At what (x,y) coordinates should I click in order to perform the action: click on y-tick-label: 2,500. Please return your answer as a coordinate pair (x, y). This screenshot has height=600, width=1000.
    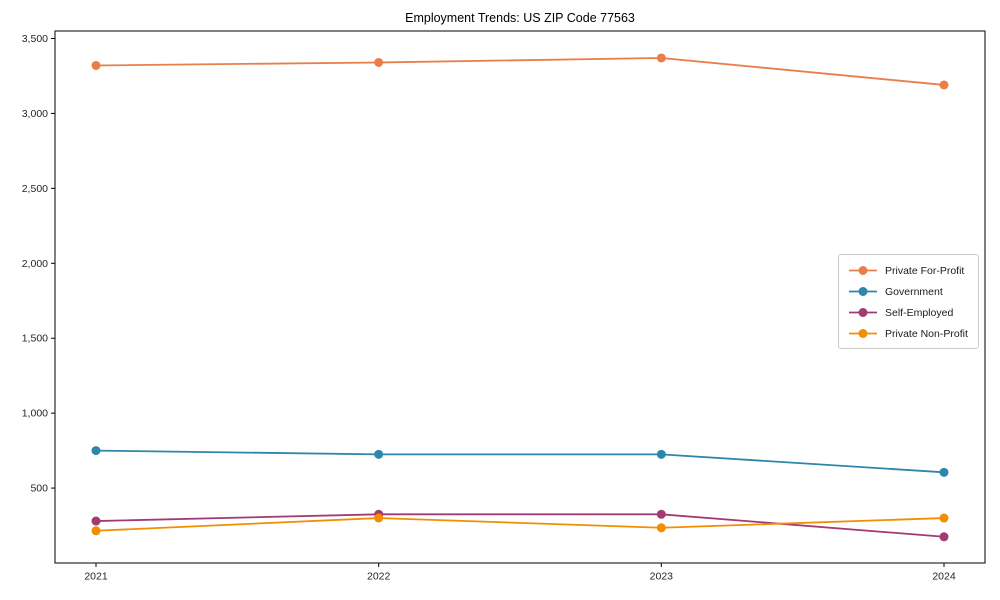
    Looking at the image, I should click on (35, 189).